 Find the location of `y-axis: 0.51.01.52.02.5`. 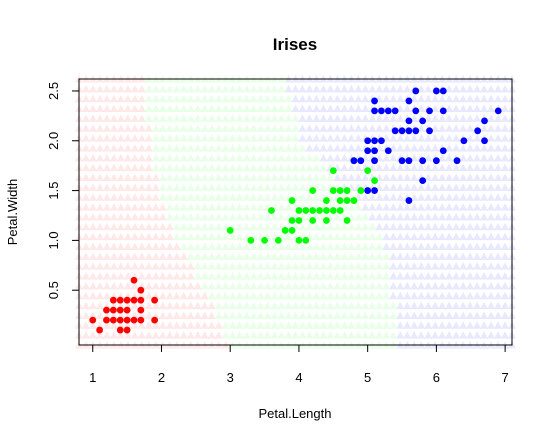

y-axis: 0.51.01.52.02.5 is located at coordinates (62, 190).